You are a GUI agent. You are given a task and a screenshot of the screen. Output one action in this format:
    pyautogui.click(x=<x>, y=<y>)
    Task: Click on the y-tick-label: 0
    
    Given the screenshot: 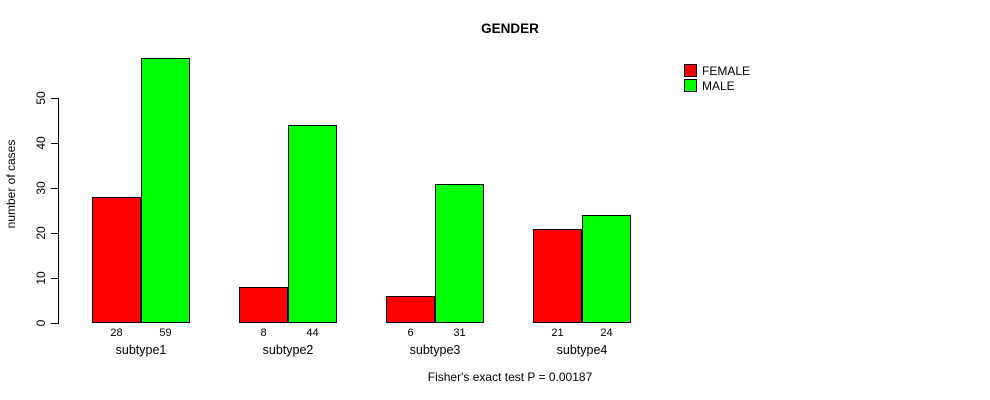 What is the action you would take?
    pyautogui.click(x=41, y=323)
    